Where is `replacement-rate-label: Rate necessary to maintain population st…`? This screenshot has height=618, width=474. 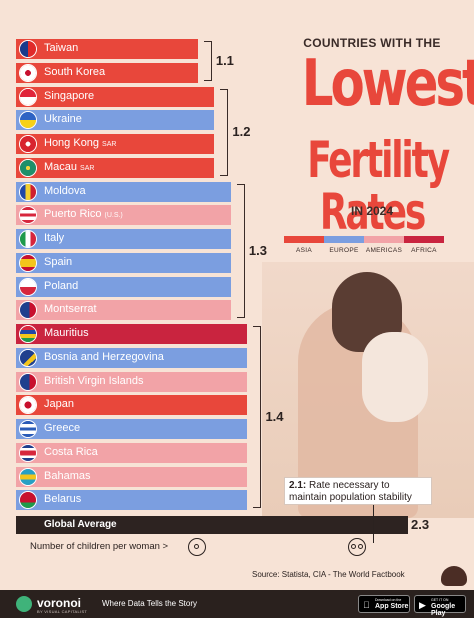 replacement-rate-label: Rate necessary to maintain population st… is located at coordinates (350, 491).